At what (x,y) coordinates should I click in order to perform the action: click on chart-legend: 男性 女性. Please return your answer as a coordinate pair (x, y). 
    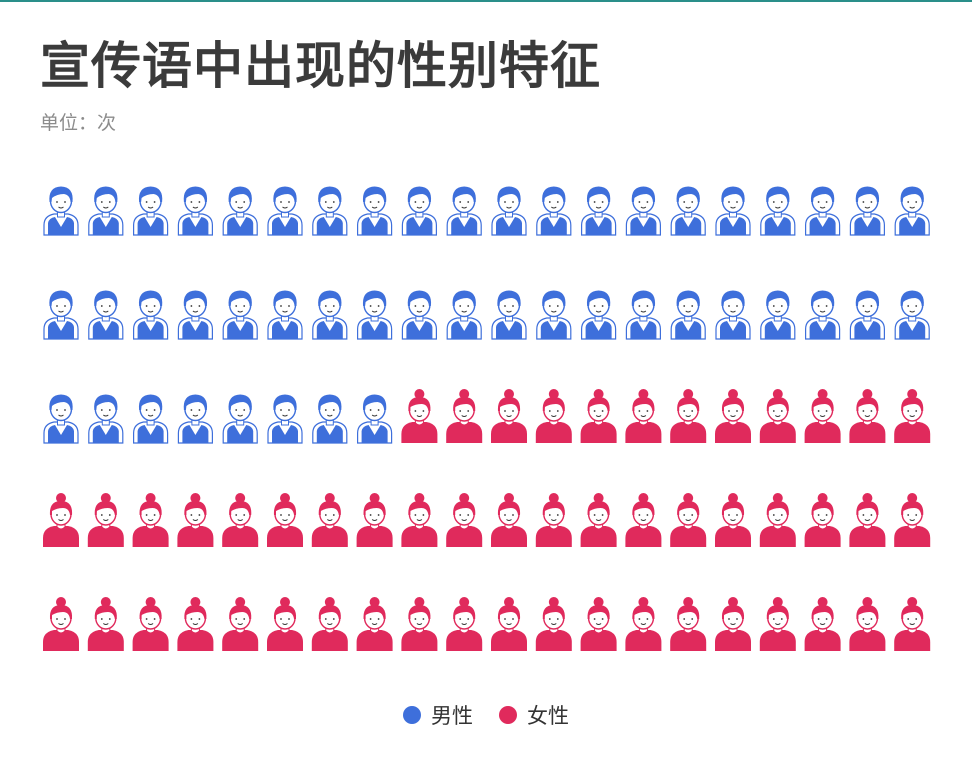
    Looking at the image, I should click on (486, 715).